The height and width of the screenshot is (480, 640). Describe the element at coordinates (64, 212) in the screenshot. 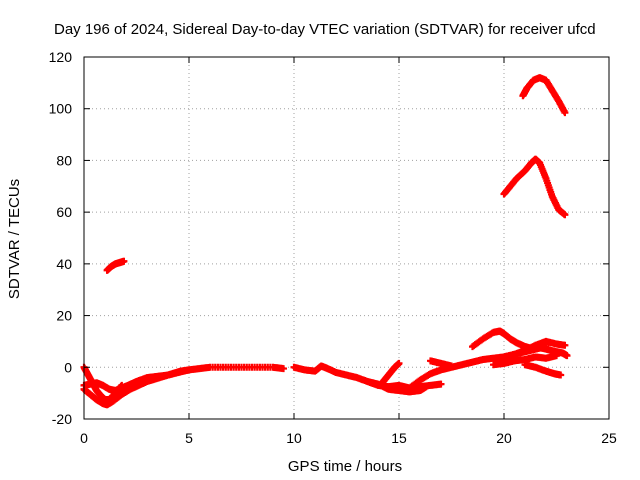

I see `y-tick-label: 60` at that location.